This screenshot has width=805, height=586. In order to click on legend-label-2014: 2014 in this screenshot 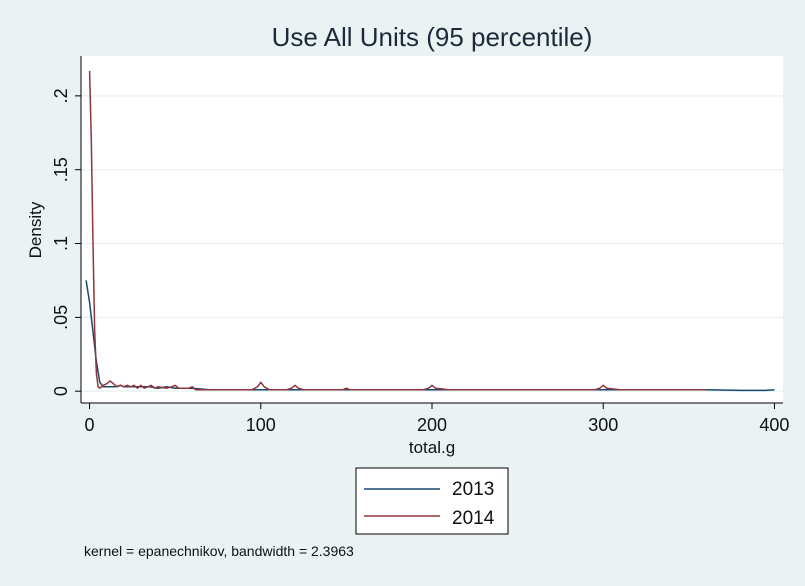, I will do `click(473, 518)`.